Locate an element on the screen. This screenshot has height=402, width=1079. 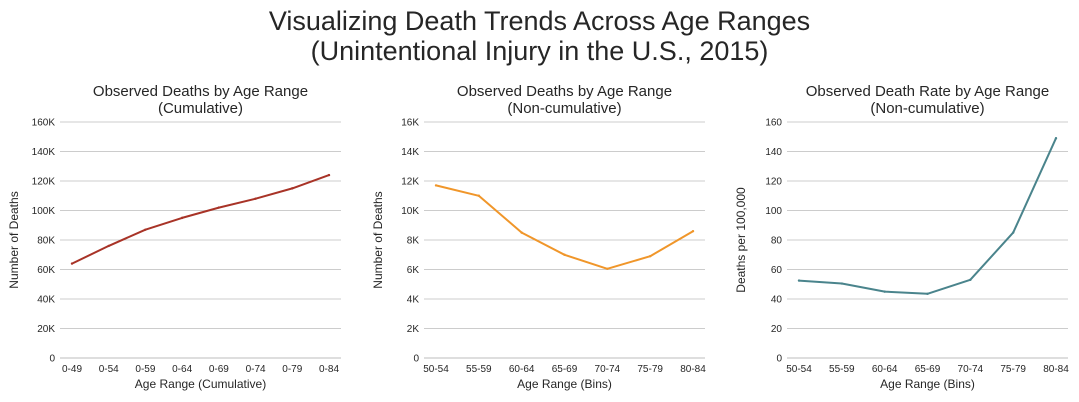
chart2-title-line: (Non-cumulative) is located at coordinates (564, 108).